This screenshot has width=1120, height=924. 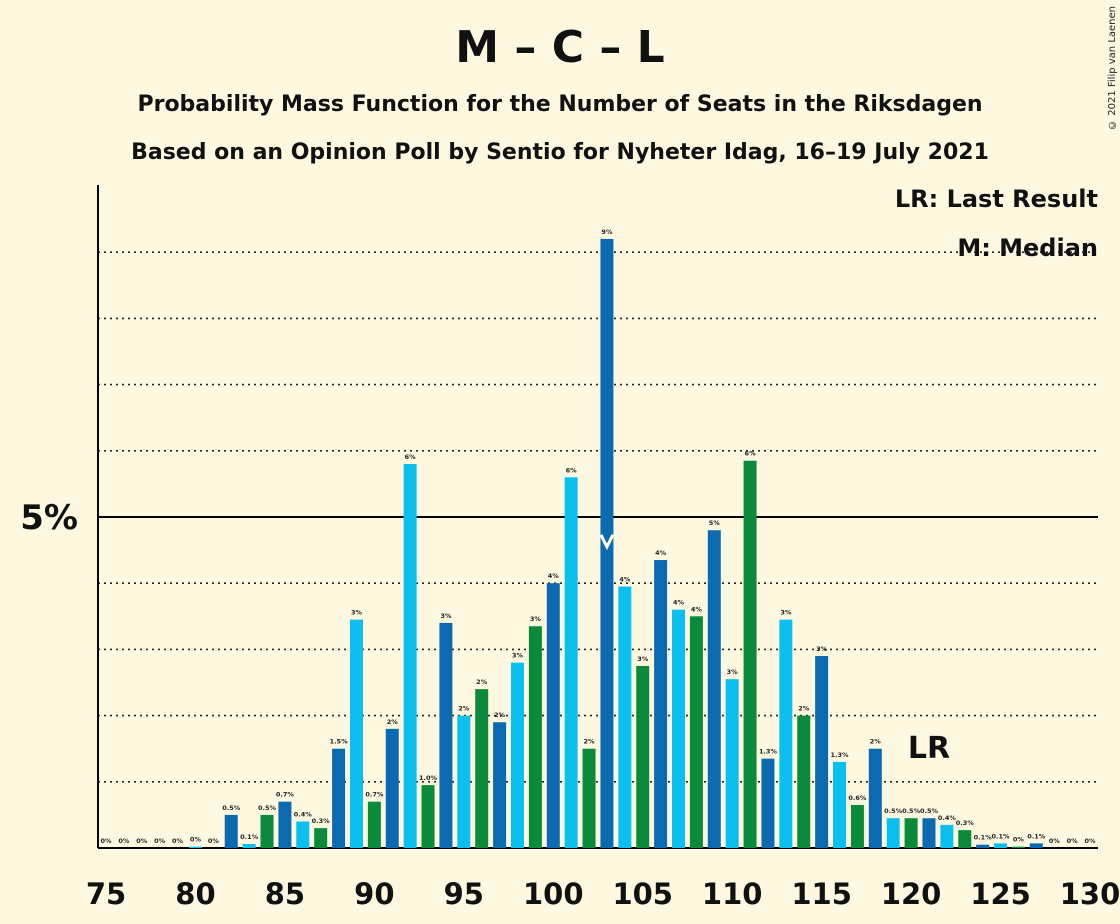 I want to click on x-tick-label-80: 80, so click(x=195, y=894).